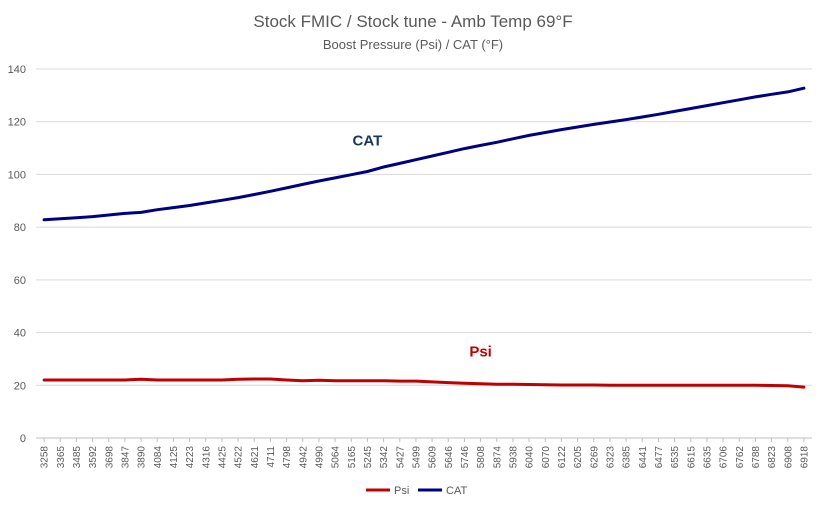  I want to click on series-annotations: CAT Psi, so click(422, 246).